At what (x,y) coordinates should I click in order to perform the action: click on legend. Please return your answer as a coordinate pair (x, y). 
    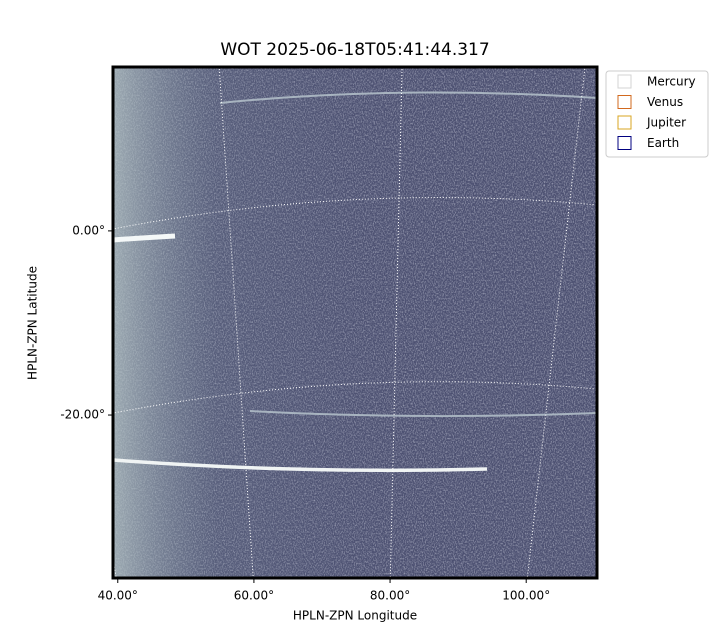
    Looking at the image, I should click on (657, 114).